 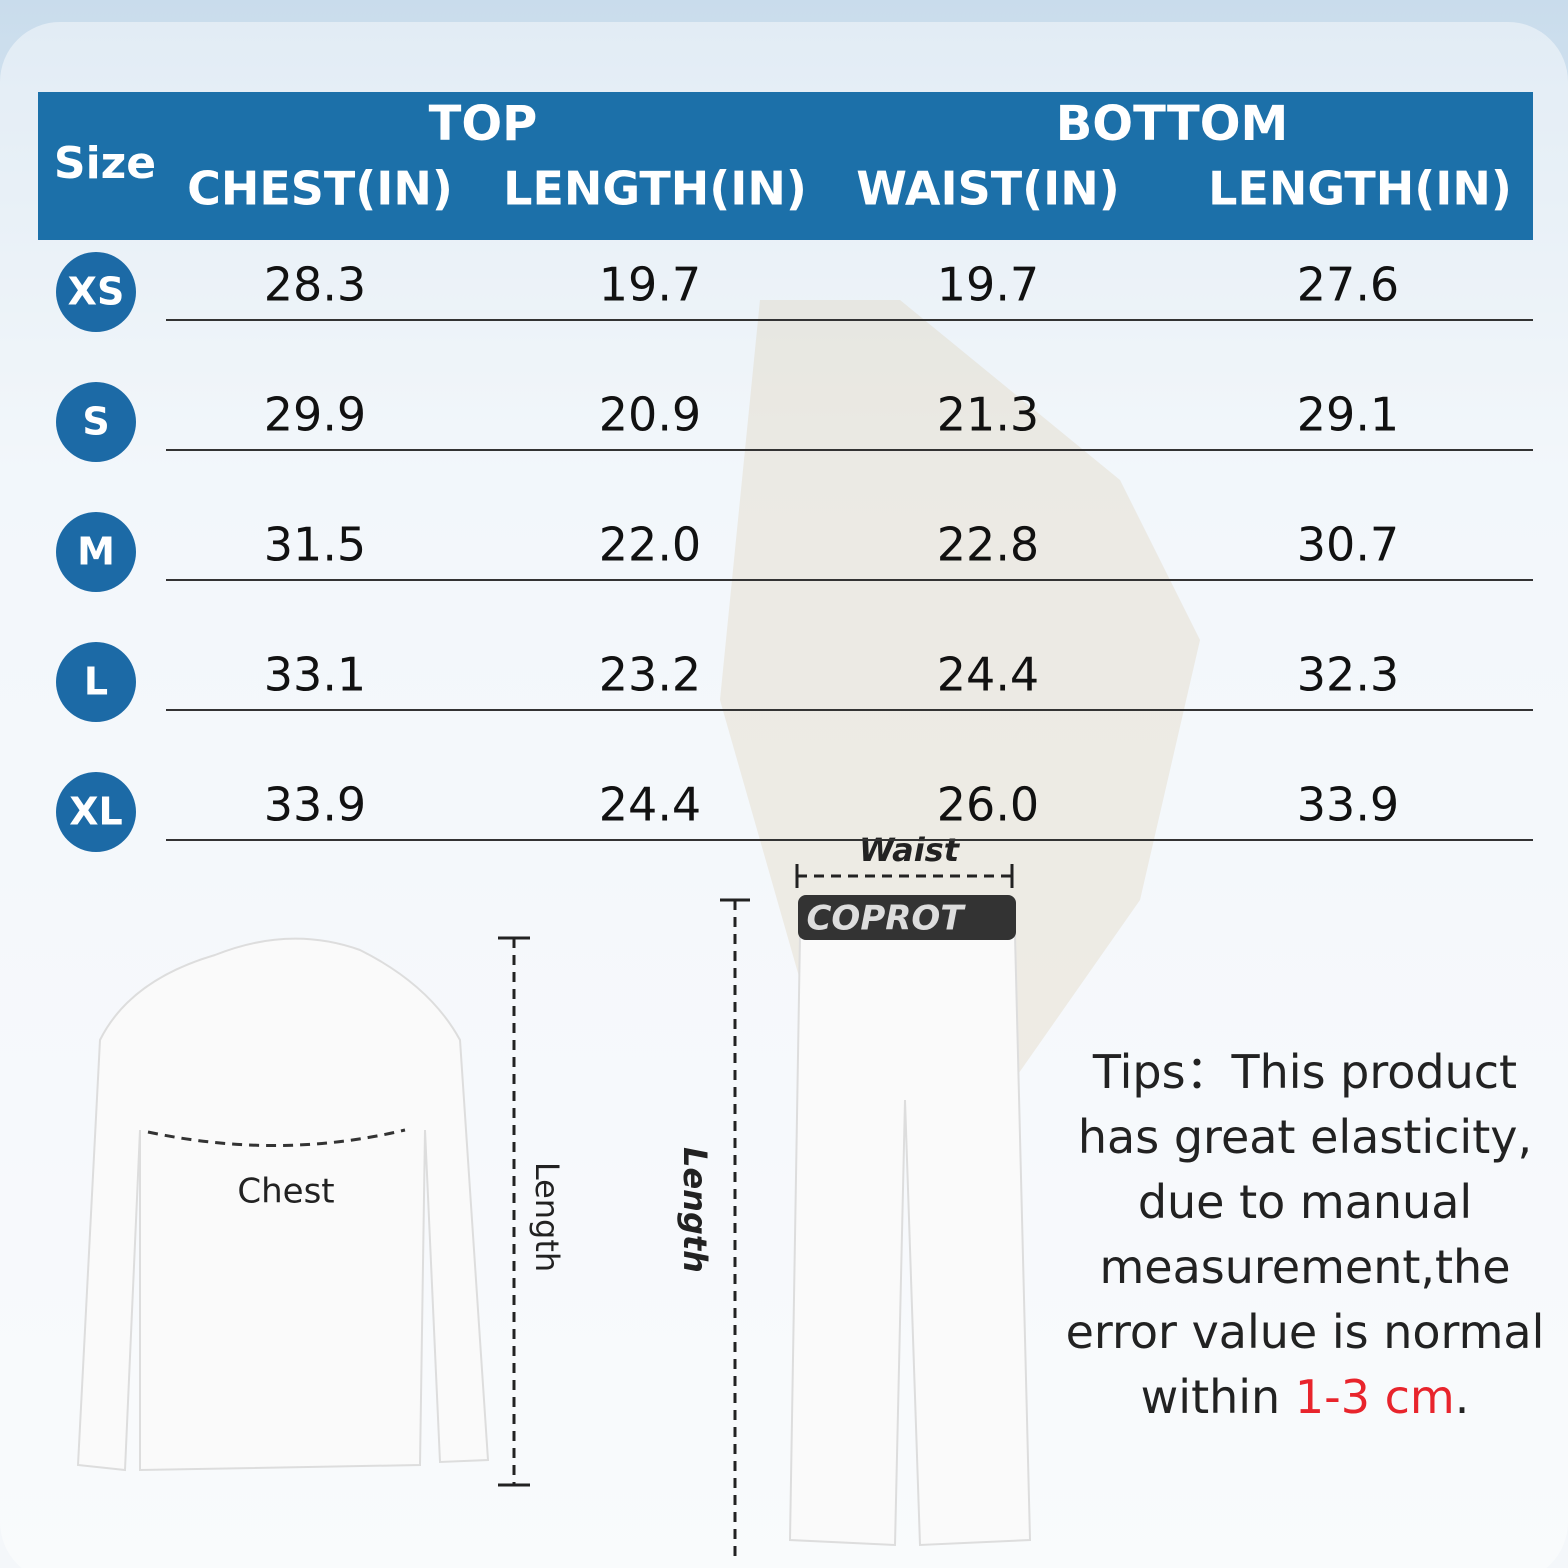 I want to click on cell-value: 20.9, so click(x=650, y=415).